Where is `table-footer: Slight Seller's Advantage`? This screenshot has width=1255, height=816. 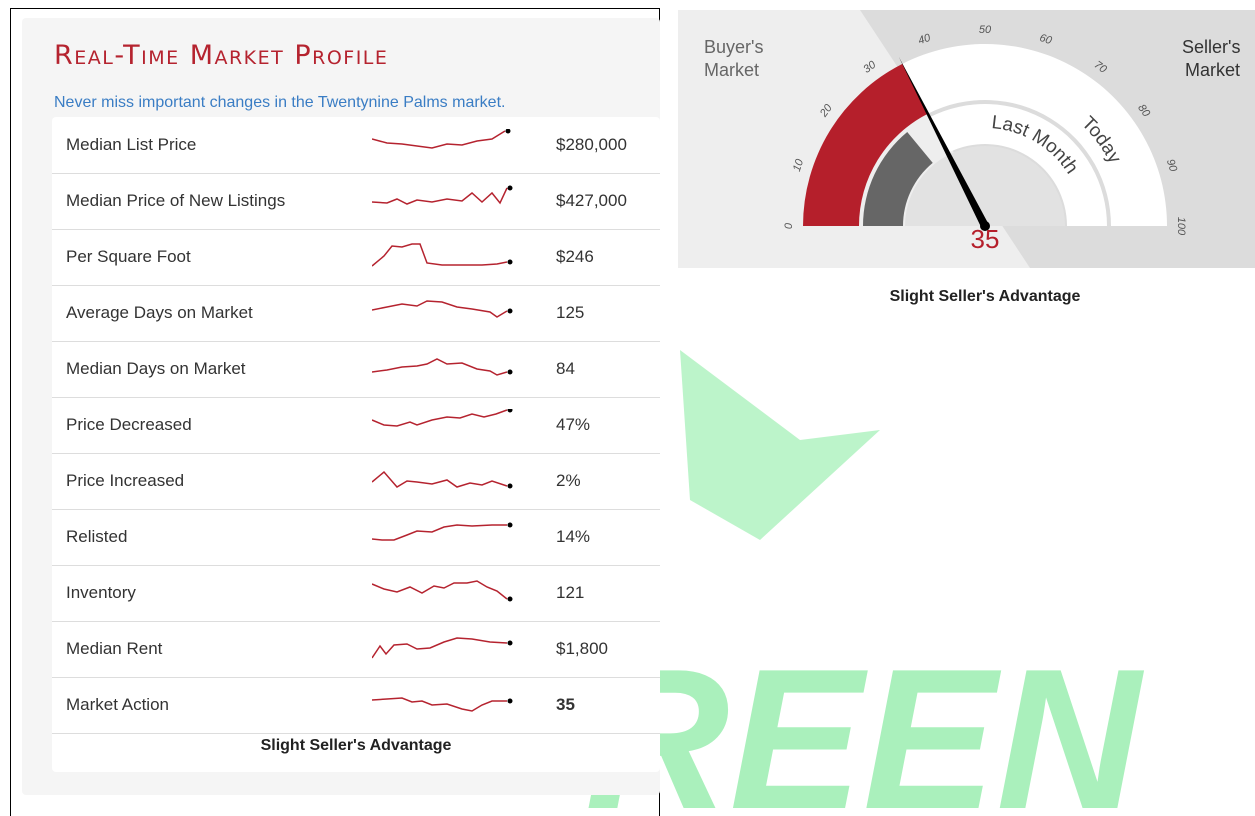 table-footer: Slight Seller's Advantage is located at coordinates (356, 745).